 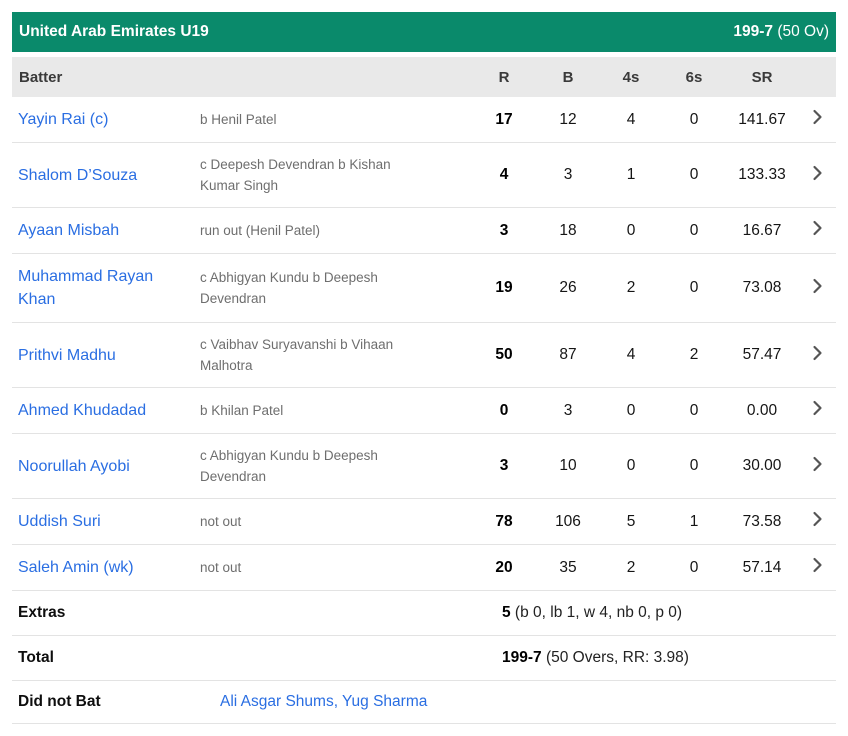 I want to click on runs-value: 17, so click(x=504, y=119).